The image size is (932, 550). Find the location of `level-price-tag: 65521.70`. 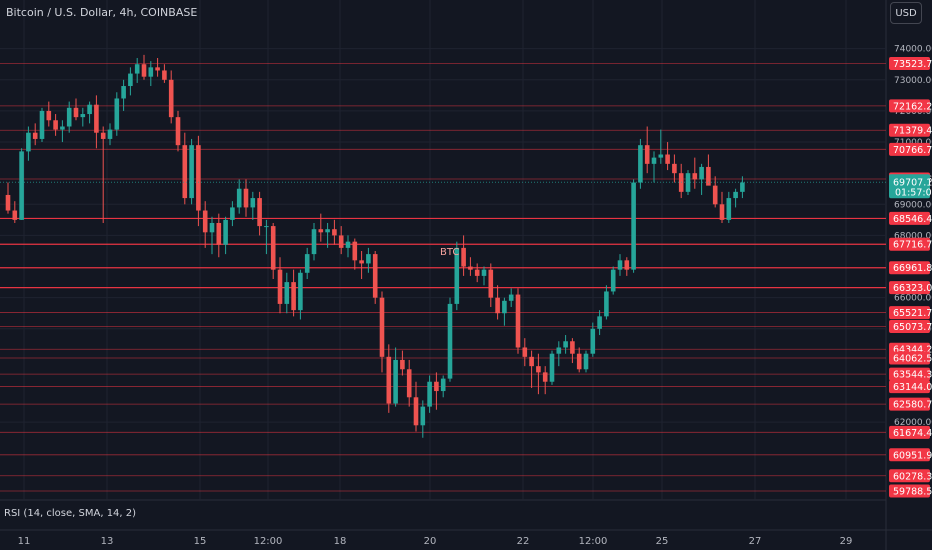

level-price-tag: 65521.70 is located at coordinates (910, 313).